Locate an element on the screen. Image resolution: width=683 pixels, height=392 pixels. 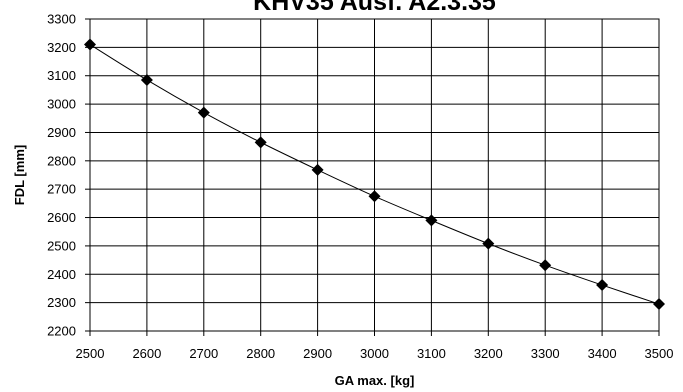
y-tick-label: 3100 is located at coordinates (61, 75).